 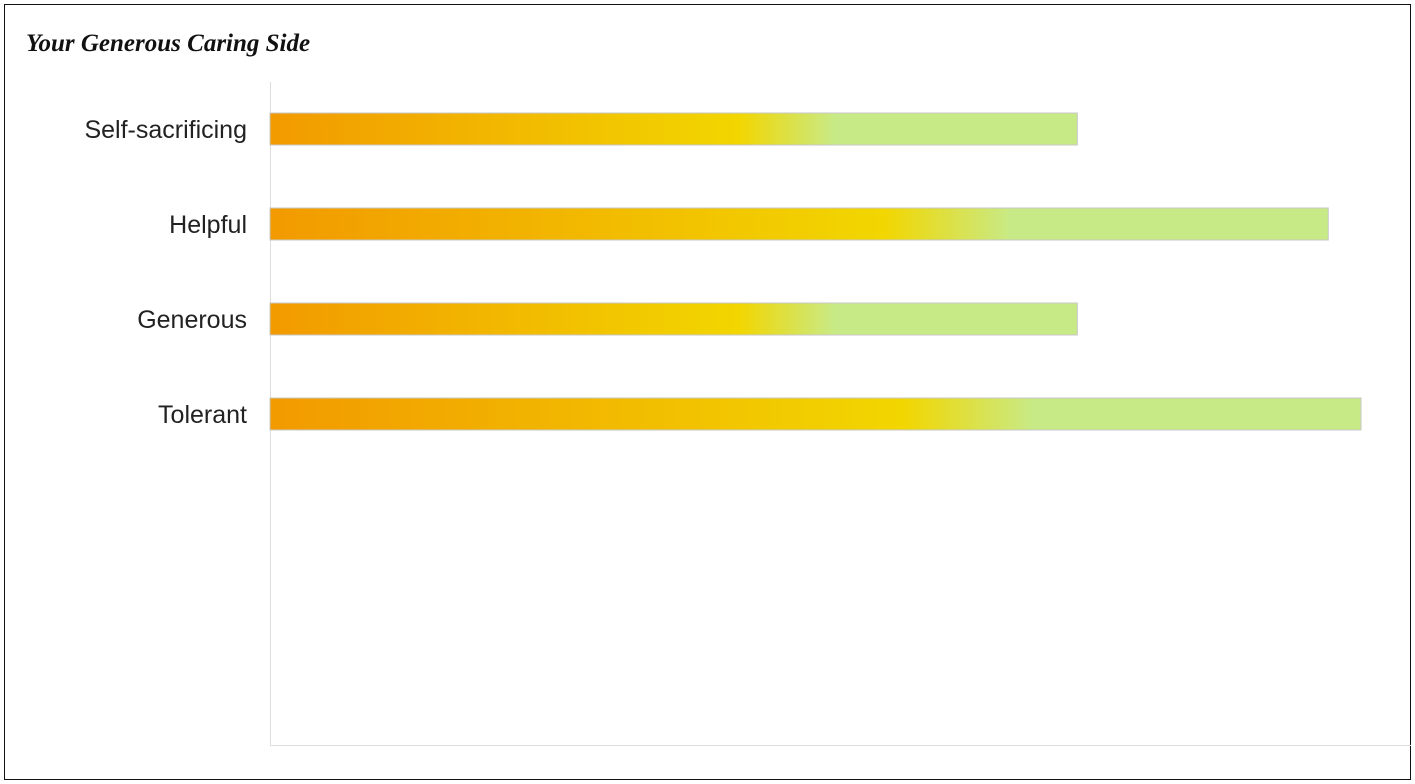 I want to click on chart-title: Your Generous Caring Side, so click(x=168, y=43).